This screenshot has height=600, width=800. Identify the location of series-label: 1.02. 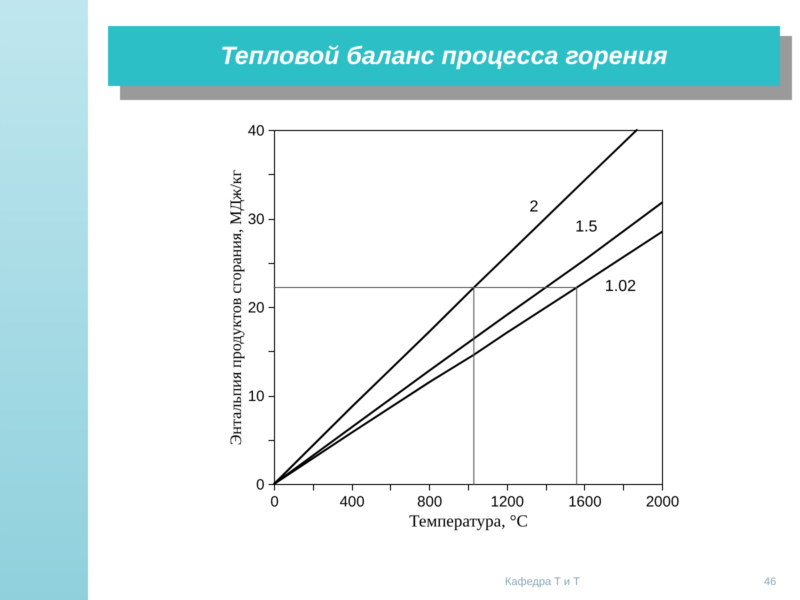
(620, 286).